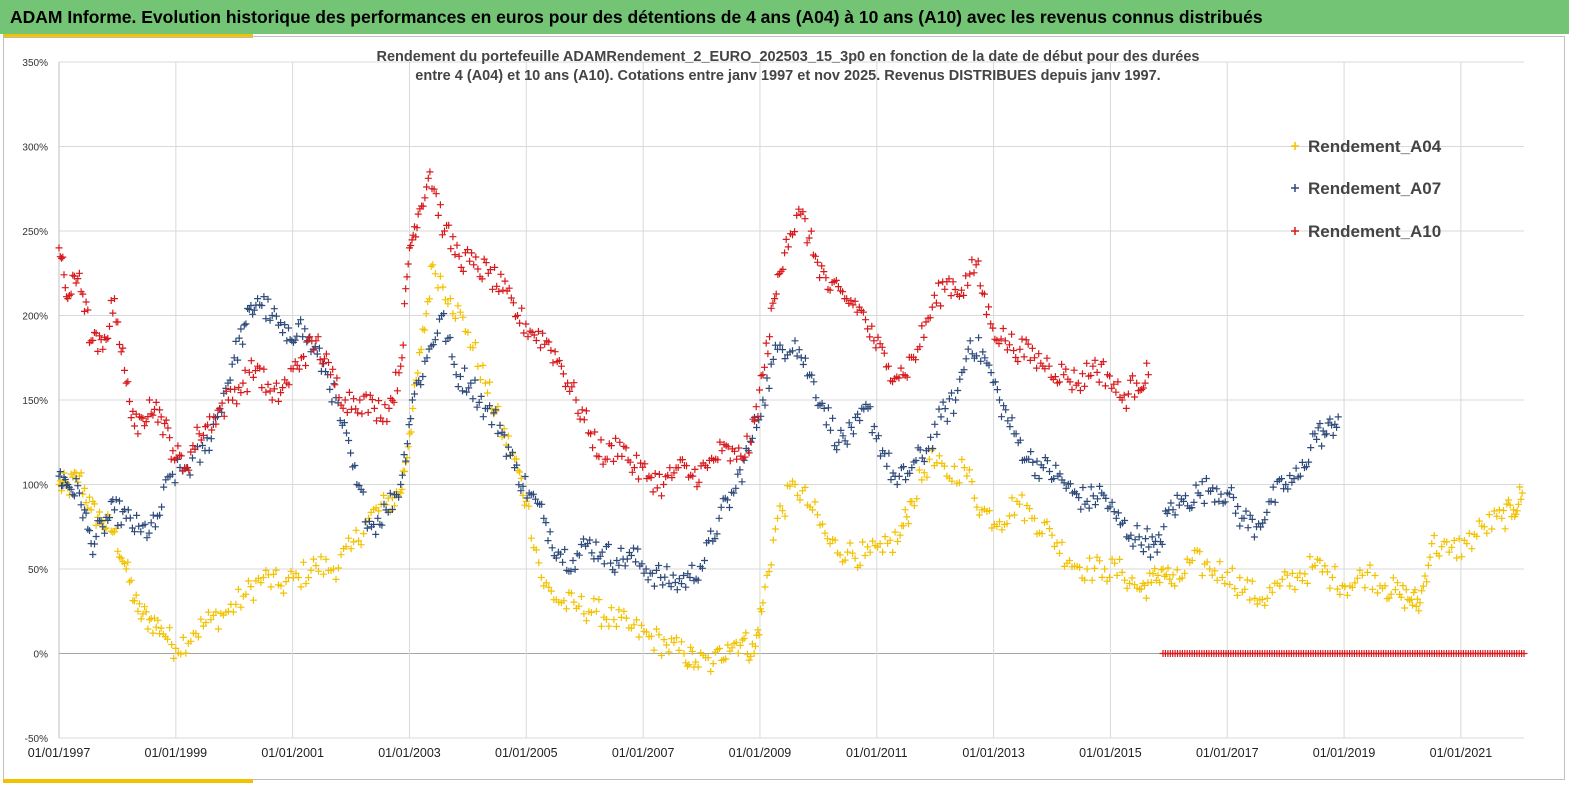 This screenshot has height=785, width=1569. I want to click on legend-item-a04: Rendement_A04, so click(1366, 146).